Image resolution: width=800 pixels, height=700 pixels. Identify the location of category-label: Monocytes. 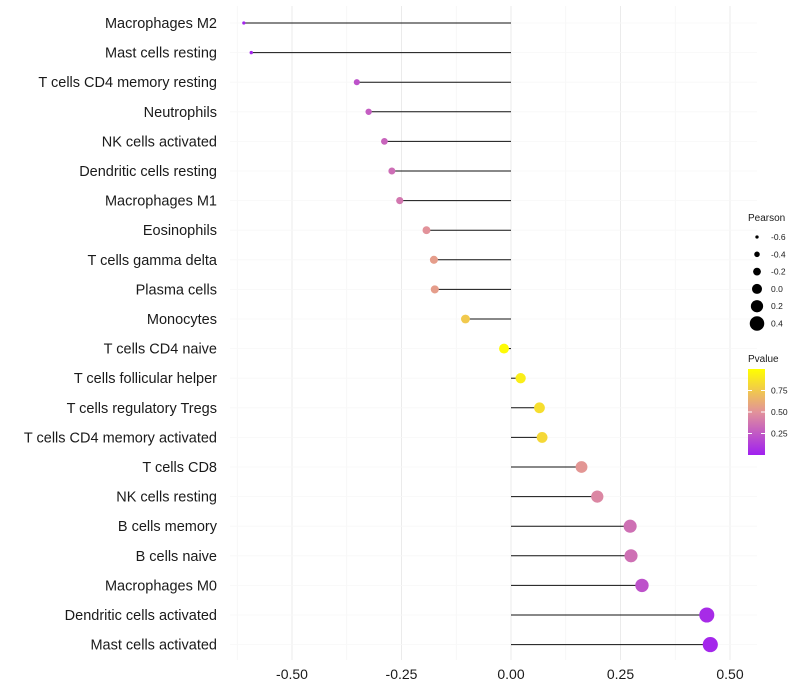
(182, 320).